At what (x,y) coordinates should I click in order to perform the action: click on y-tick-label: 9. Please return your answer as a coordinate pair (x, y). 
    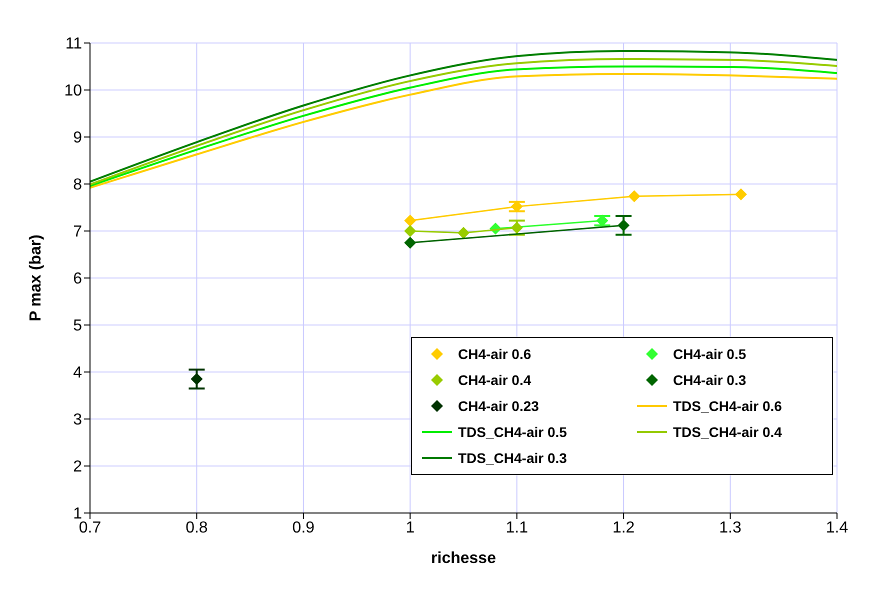
    Looking at the image, I should click on (77, 138).